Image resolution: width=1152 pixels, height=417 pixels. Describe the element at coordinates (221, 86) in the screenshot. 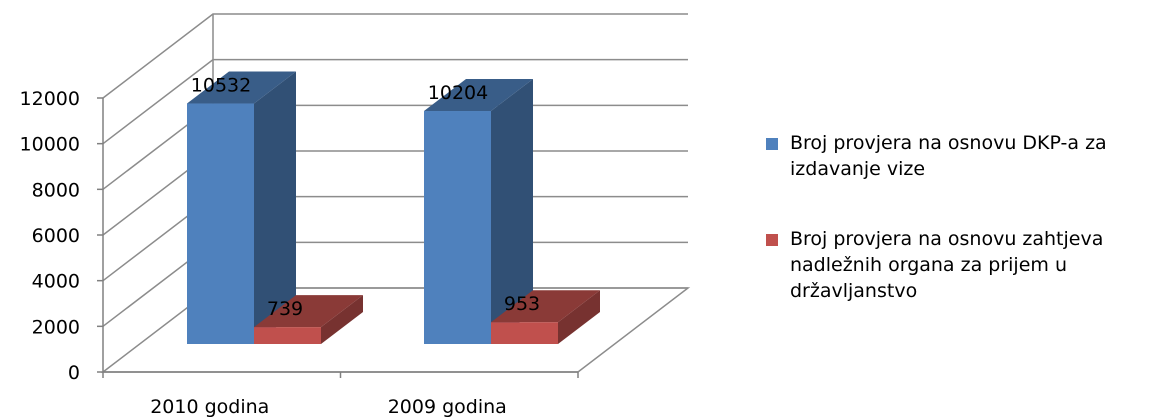

I see `data-label-s1-c1: 10532` at that location.